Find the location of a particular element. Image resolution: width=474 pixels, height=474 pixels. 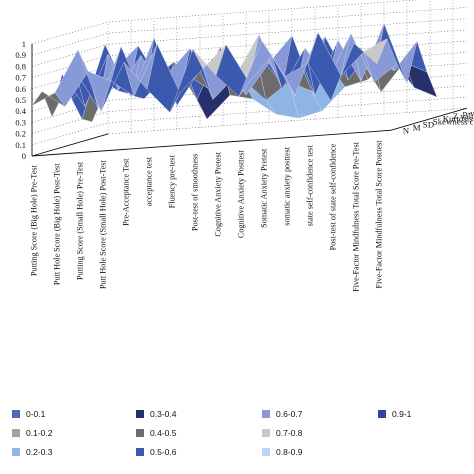

z-tick-label: 0 is located at coordinates (24, 156).